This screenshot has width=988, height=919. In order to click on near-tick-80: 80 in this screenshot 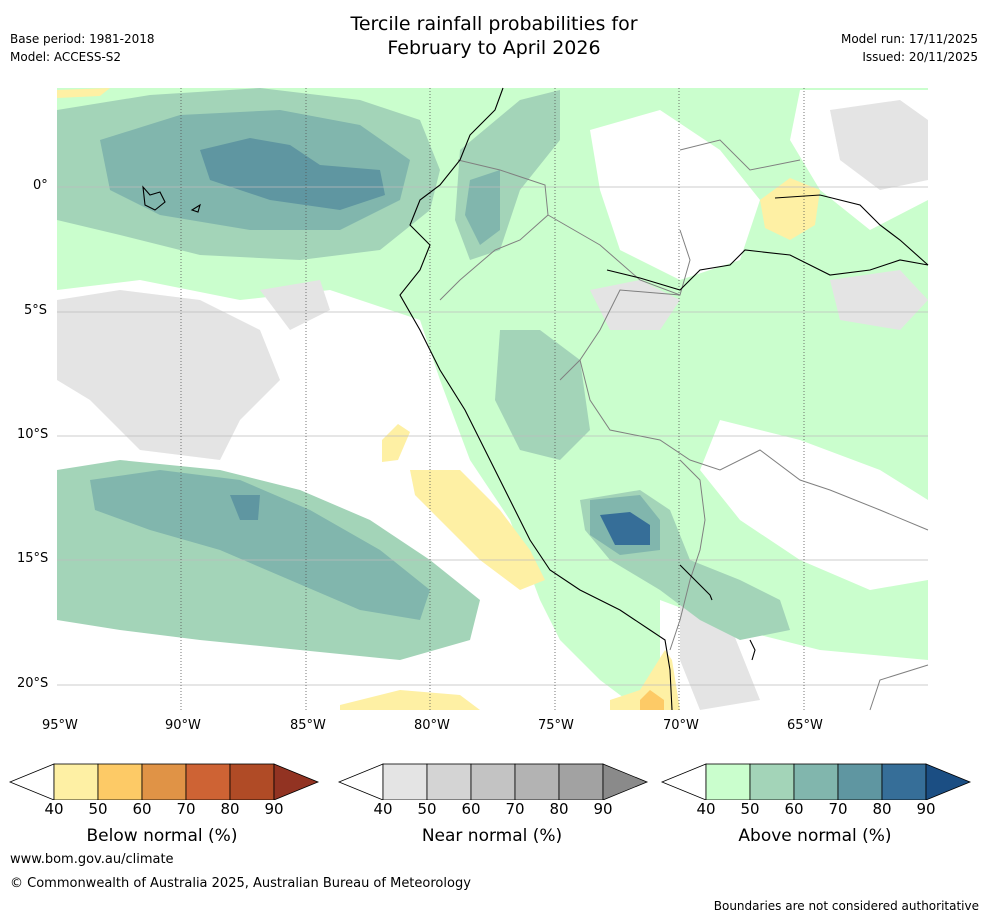, I will do `click(559, 809)`.